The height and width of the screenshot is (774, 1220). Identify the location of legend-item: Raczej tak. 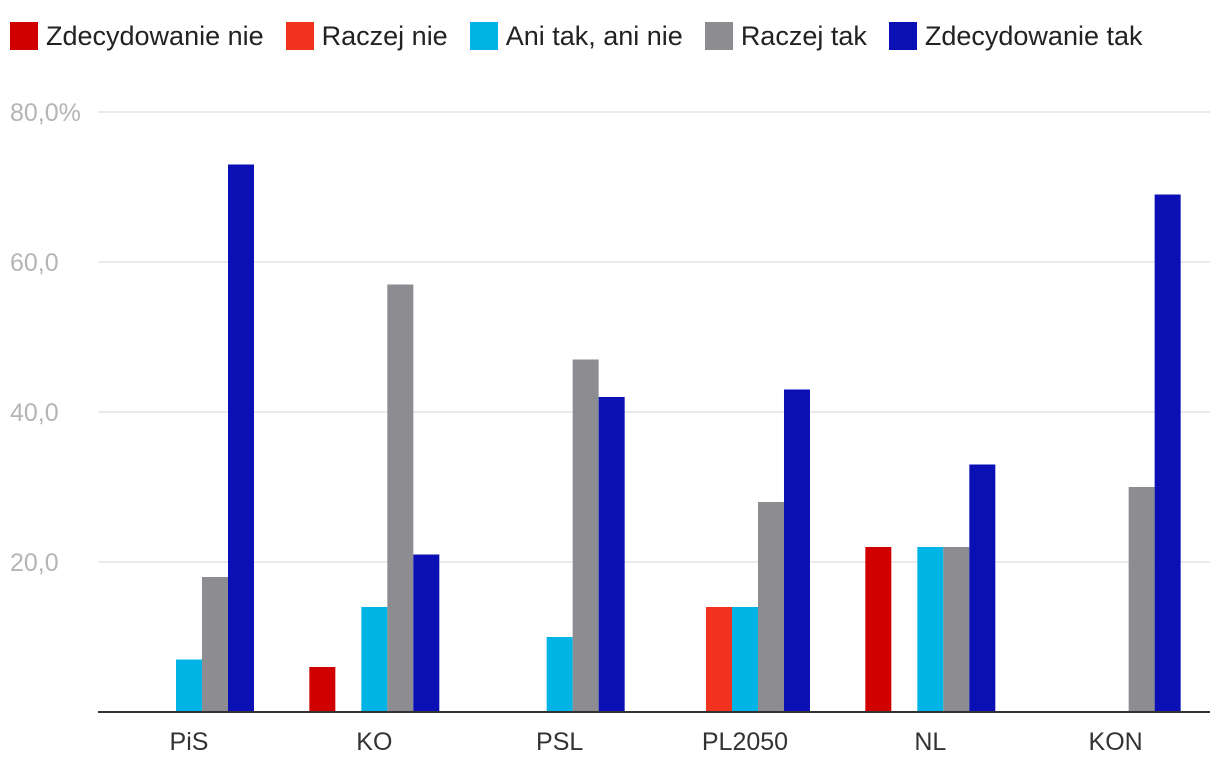
(785, 36).